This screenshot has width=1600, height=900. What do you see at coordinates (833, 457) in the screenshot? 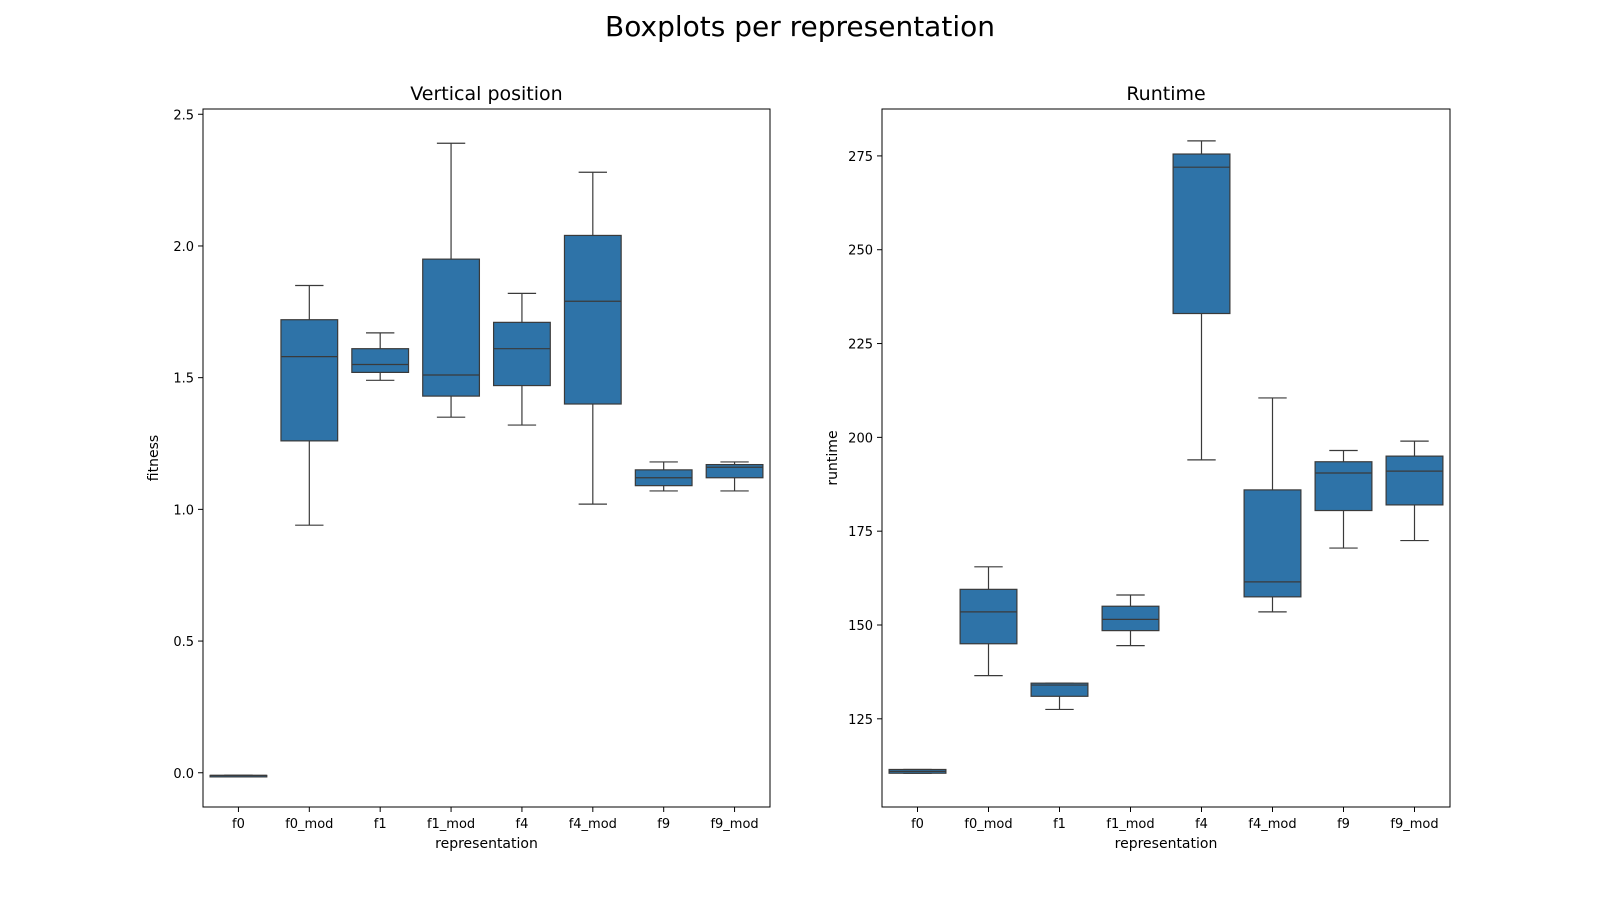
I see `y-axis-label: runtime` at bounding box center [833, 457].